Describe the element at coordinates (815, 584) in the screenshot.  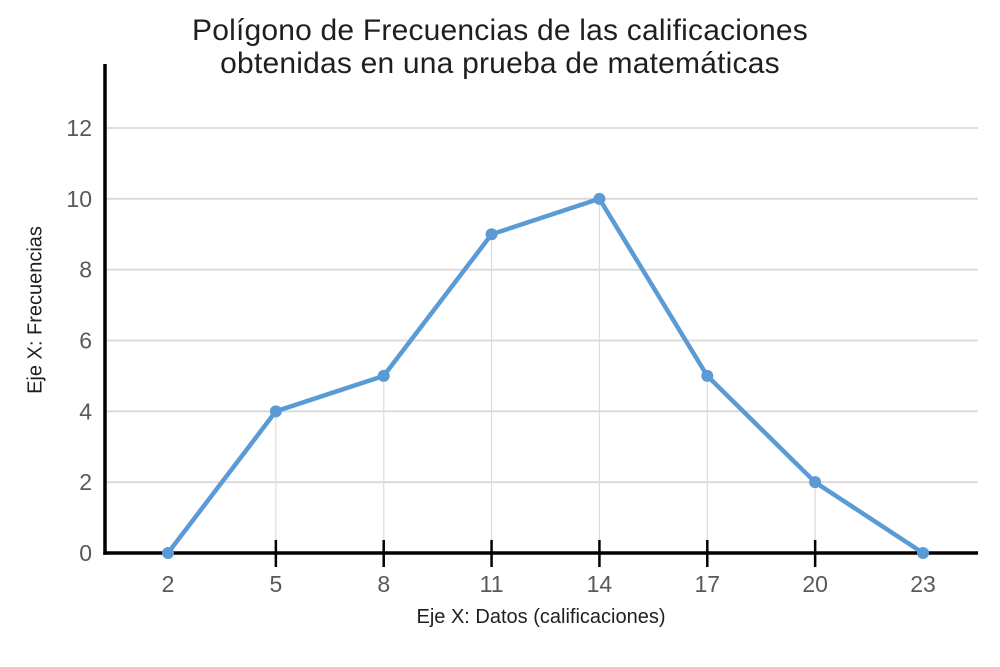
I see `x-tick-label: 20` at that location.